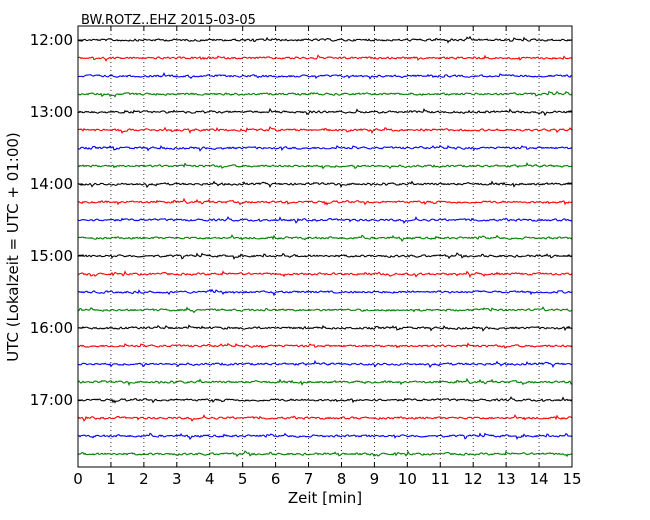 This screenshot has height=520, width=650. I want to click on x-tick-label-12: 12, so click(473, 479).